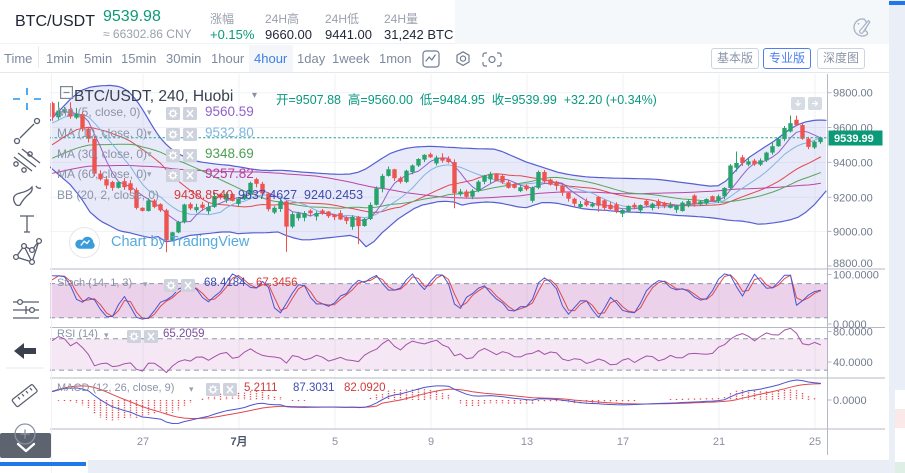 The image size is (905, 473). What do you see at coordinates (623, 442) in the screenshot?
I see `svg-text: 17` at bounding box center [623, 442].